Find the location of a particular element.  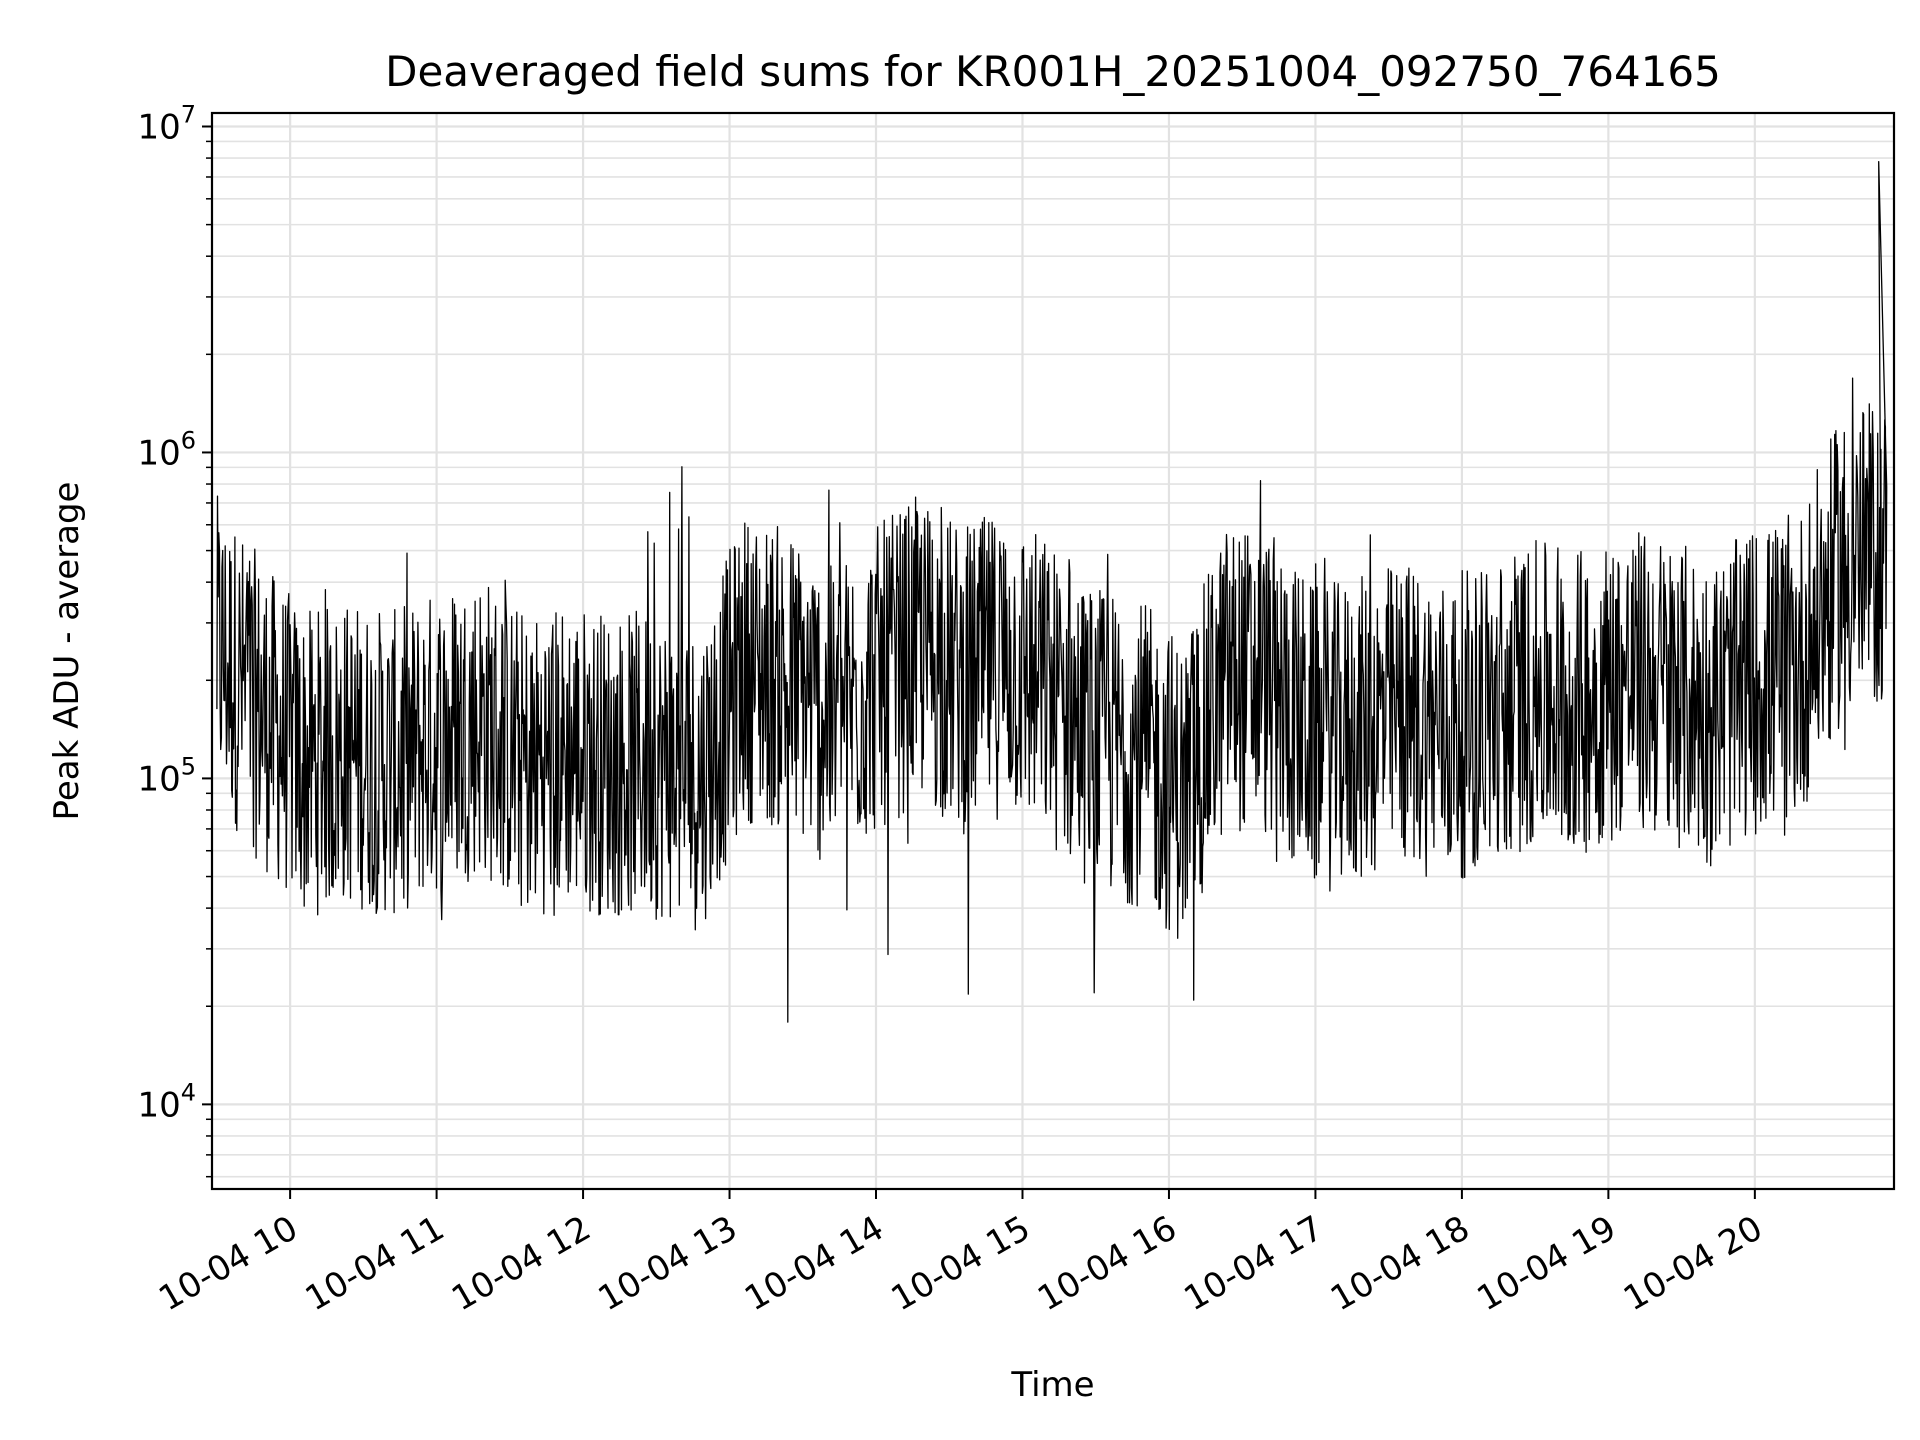

y-tick-exponent: 7 is located at coordinates (188, 114).